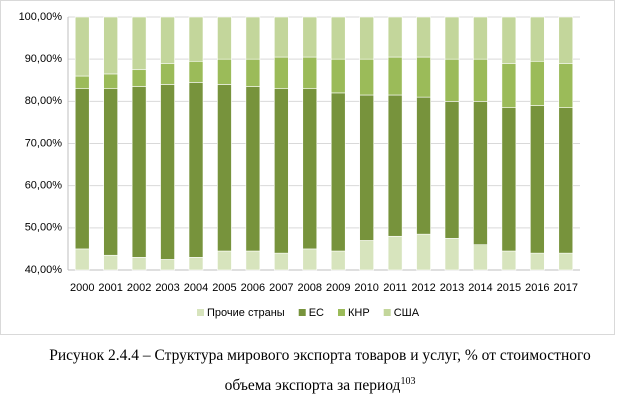 The width and height of the screenshot is (623, 405). I want to click on x-tick-label: 2016, so click(537, 288).